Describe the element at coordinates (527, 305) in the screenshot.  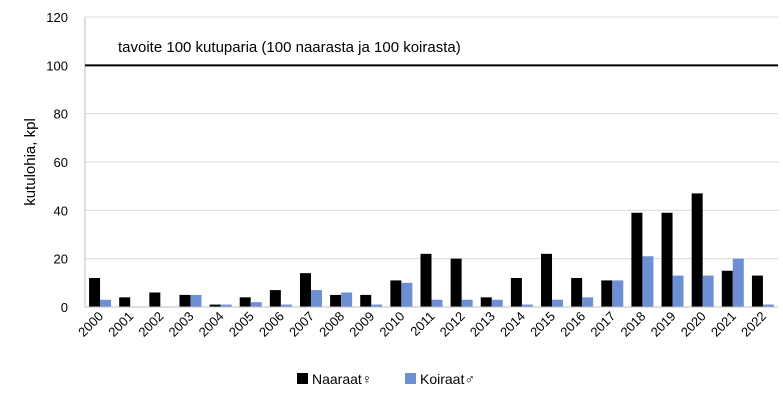
I see `bar-koiraat-2014` at that location.